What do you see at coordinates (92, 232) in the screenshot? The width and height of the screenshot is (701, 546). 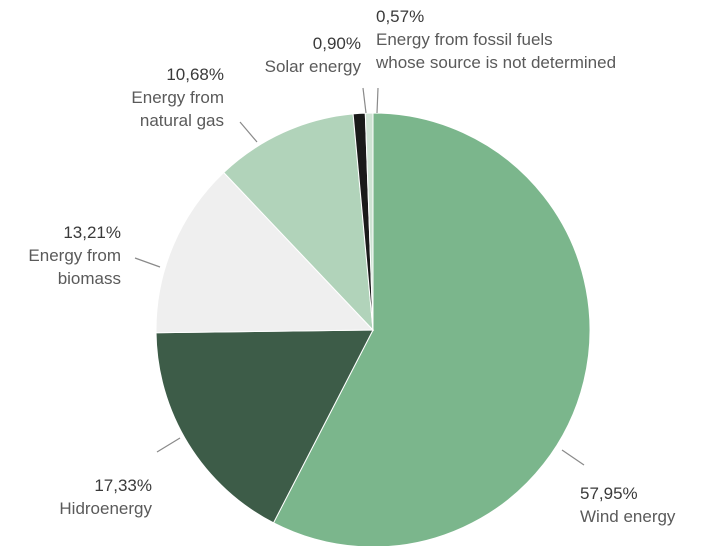 I see `value-label-energy-from-biomass: 13,21%` at bounding box center [92, 232].